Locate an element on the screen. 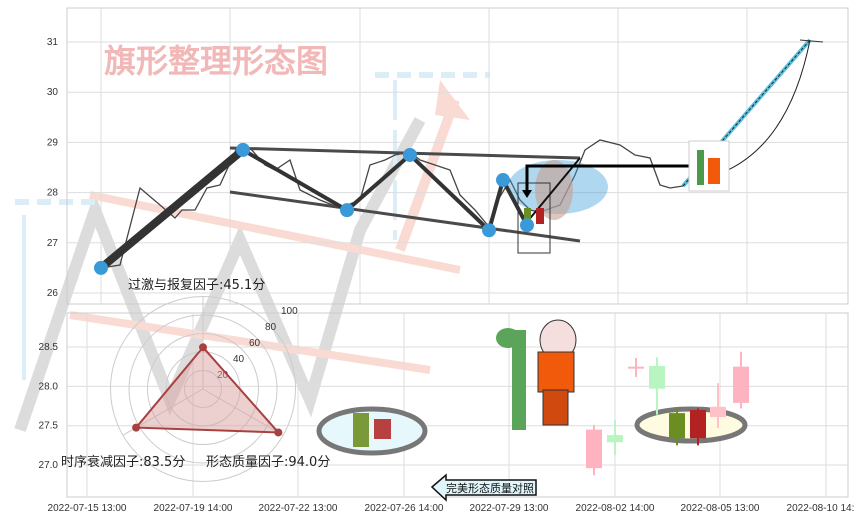  target-arc is located at coordinates (769, 105).